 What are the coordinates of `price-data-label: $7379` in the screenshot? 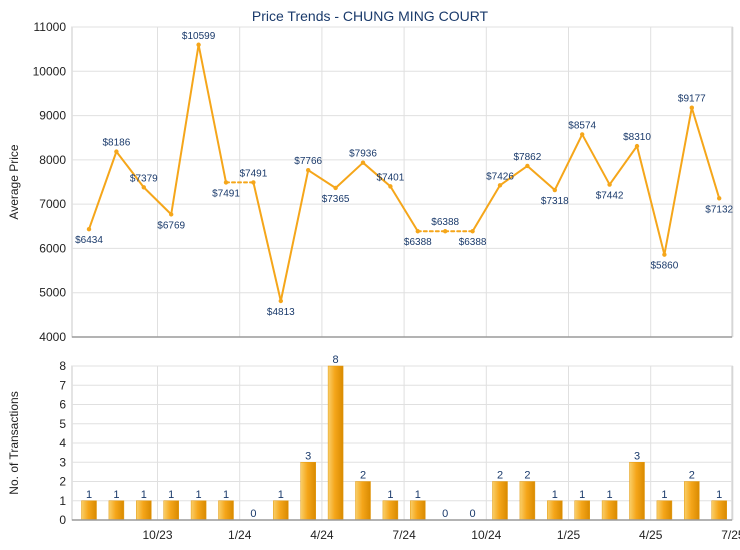 It's located at (144, 178).